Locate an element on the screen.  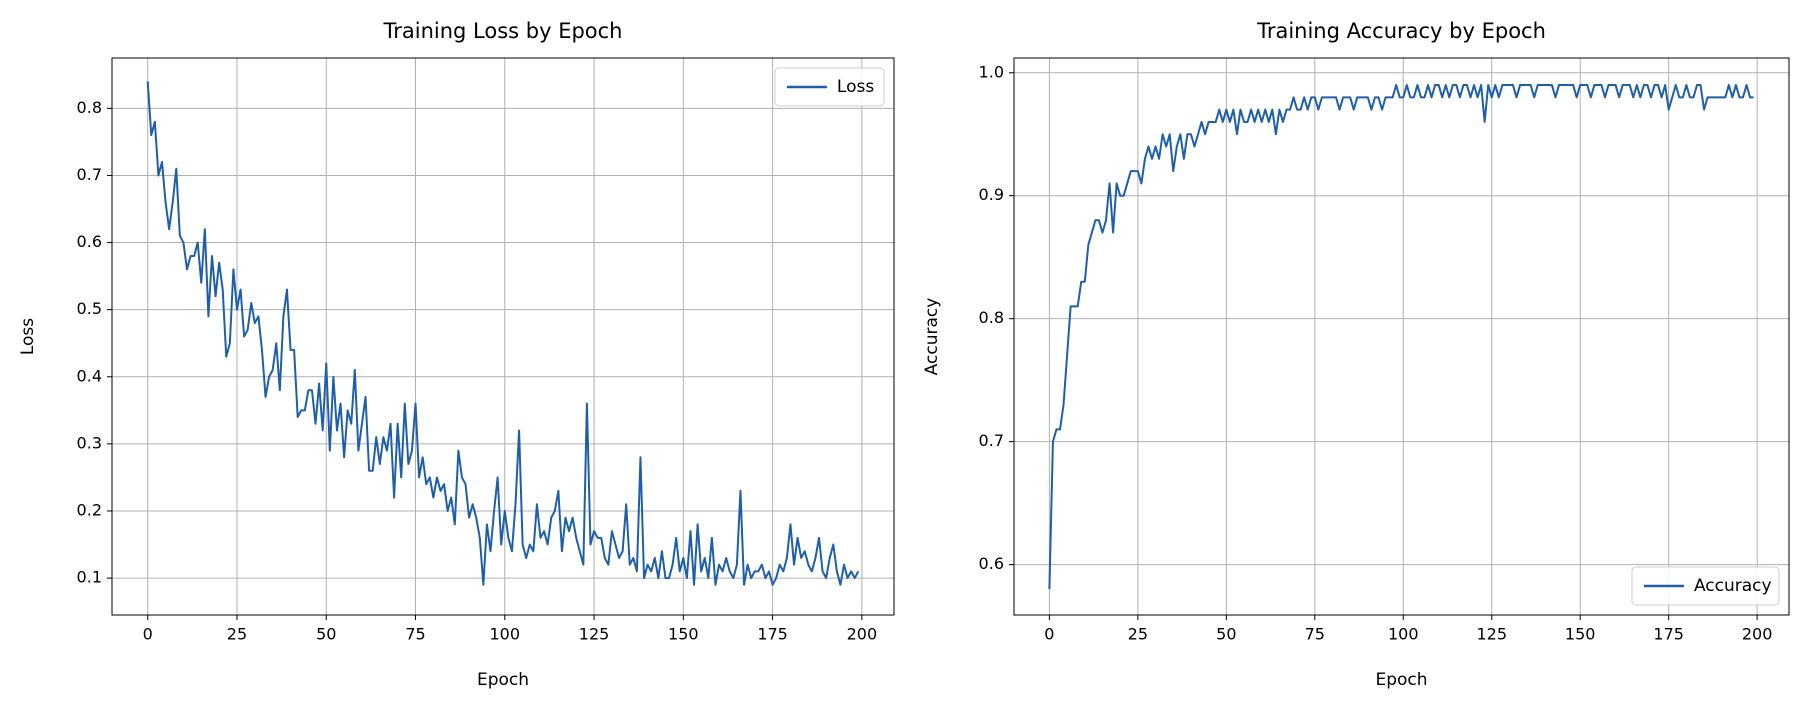
y-axis-label: Loss is located at coordinates (28, 336).